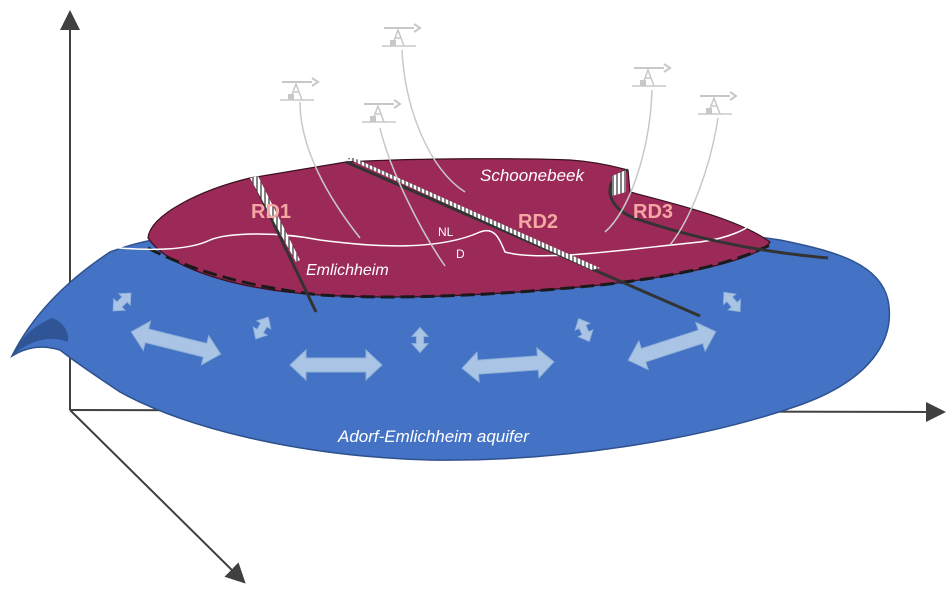 Image resolution: width=948 pixels, height=589 pixels. What do you see at coordinates (426, 239) in the screenshot?
I see `nl-d-border-line` at bounding box center [426, 239].